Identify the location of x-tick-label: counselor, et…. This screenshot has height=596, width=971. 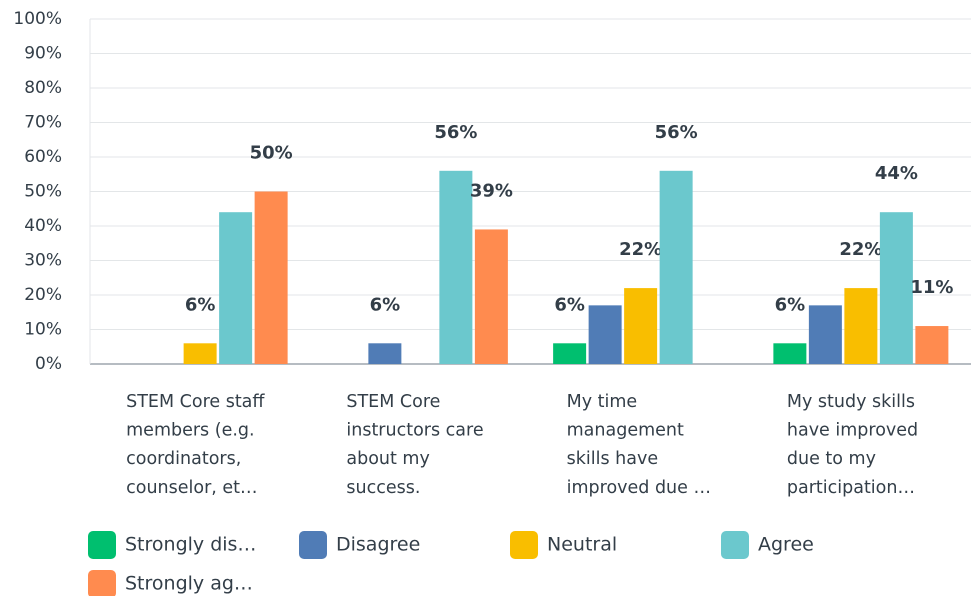
(191, 488).